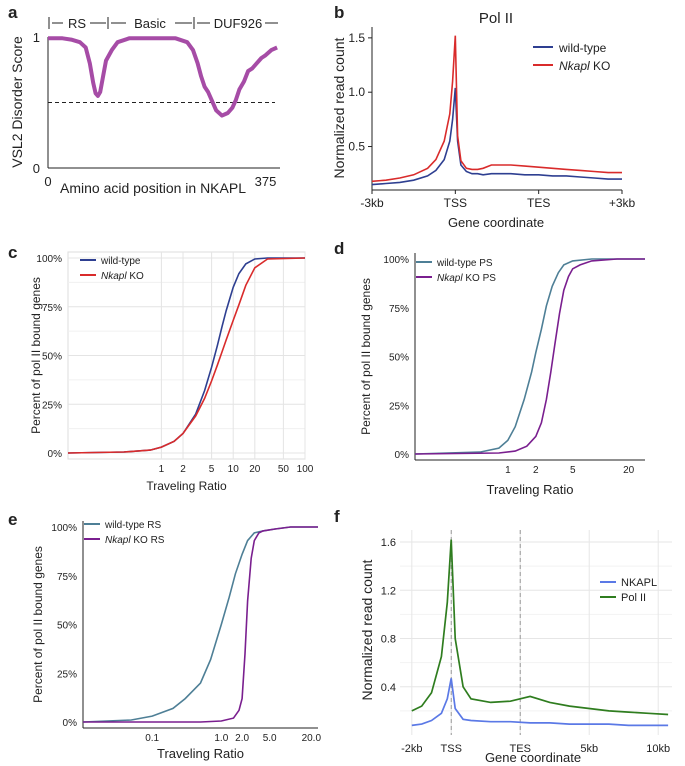 The height and width of the screenshot is (766, 685). What do you see at coordinates (17, 102) in the screenshot?
I see `y-axis-label: VSL2 Disorder Score` at bounding box center [17, 102].